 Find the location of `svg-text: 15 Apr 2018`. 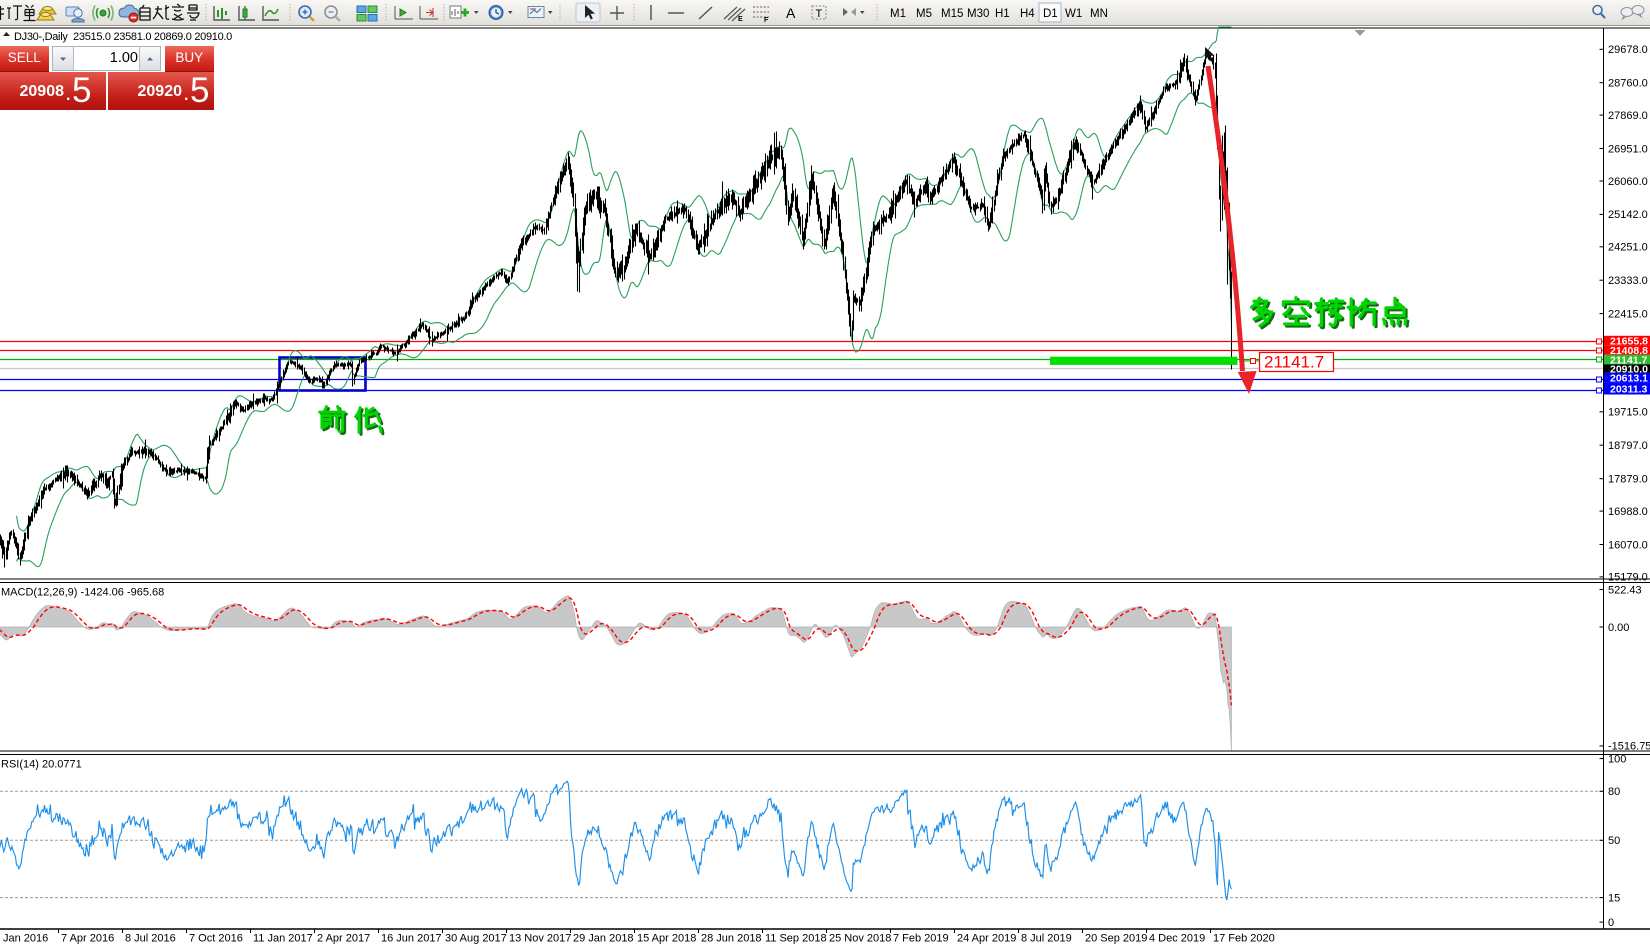

svg-text: 15 Apr 2018 is located at coordinates (666, 939).